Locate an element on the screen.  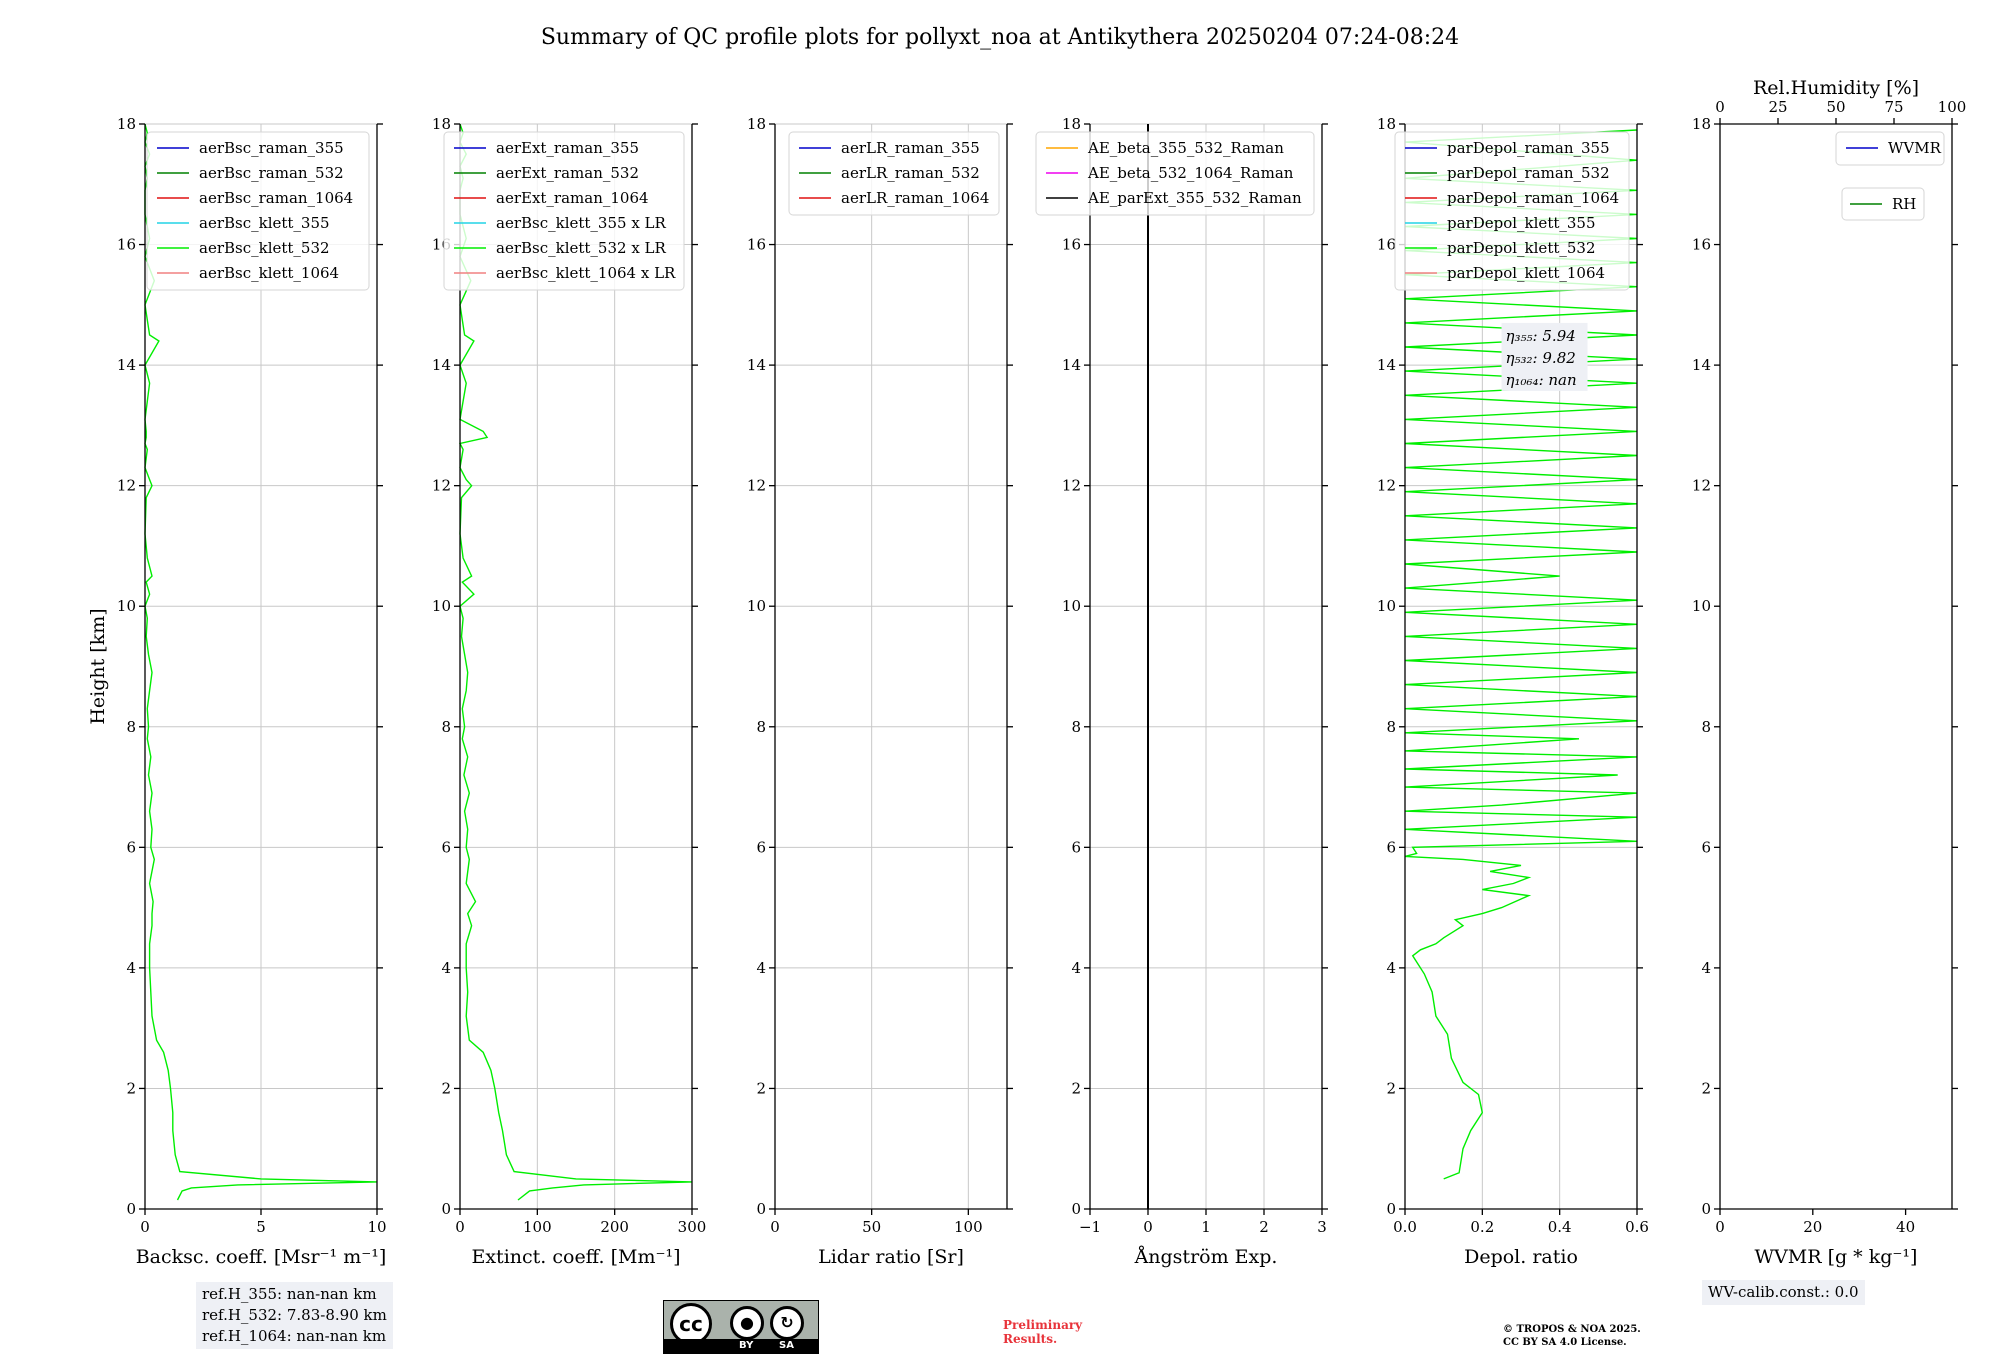
badge-bar is located at coordinates (741, 1346).